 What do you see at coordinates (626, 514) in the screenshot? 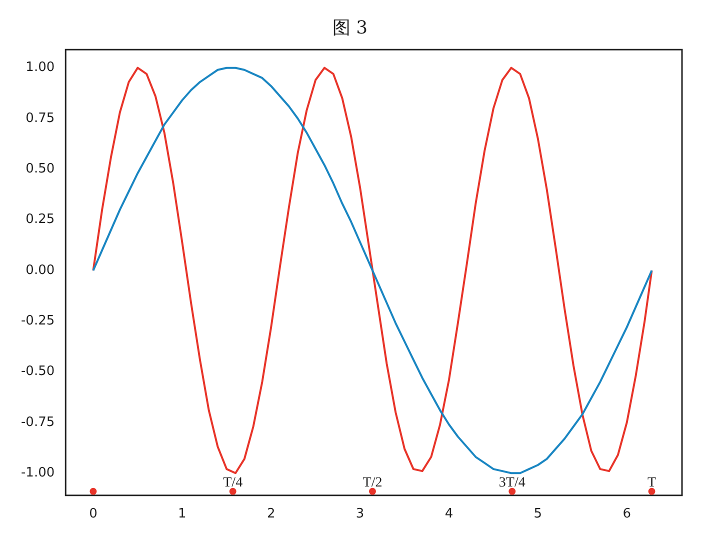
I see `x-tick-label: 6` at bounding box center [626, 514].